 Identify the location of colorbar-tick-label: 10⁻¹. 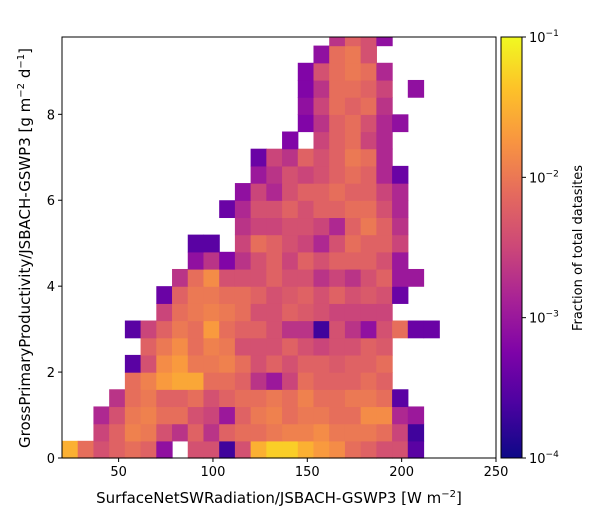
(544, 37).